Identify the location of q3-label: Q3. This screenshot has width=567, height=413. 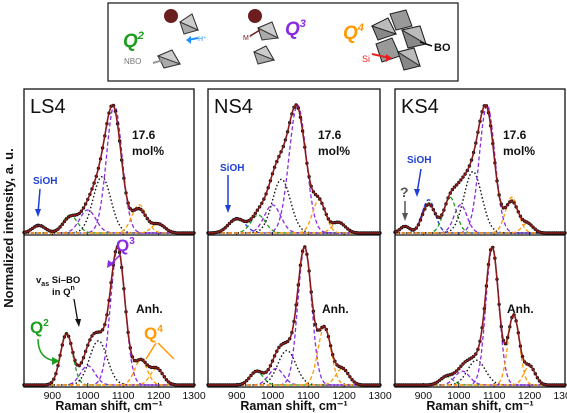
(295, 29).